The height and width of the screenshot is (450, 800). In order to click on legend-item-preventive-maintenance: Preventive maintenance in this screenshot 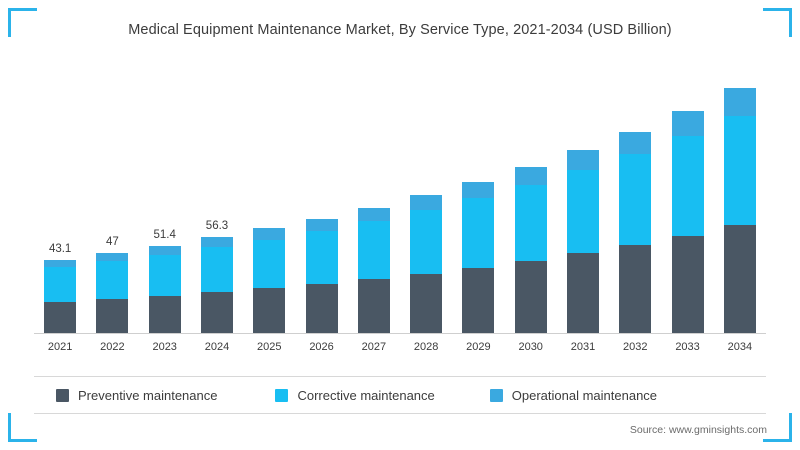, I will do `click(136, 395)`.